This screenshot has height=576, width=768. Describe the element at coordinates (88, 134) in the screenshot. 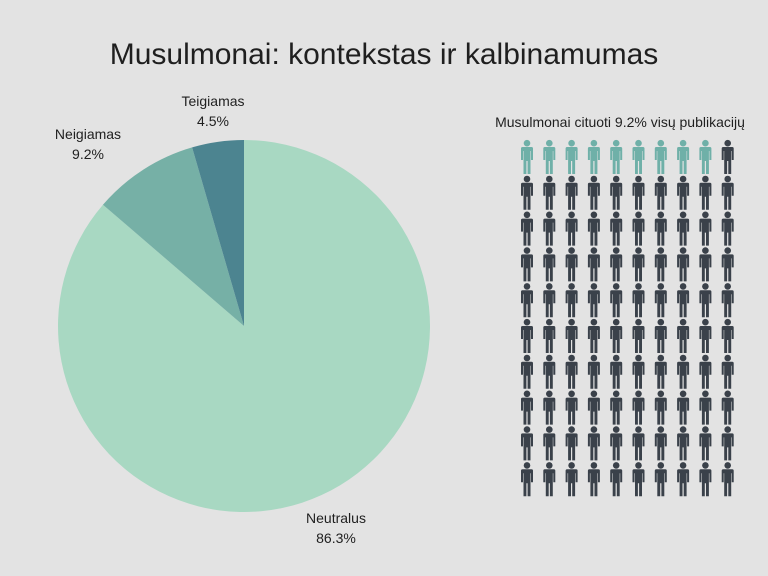

I see `slice-name-neigiamas: Neigiamas` at that location.